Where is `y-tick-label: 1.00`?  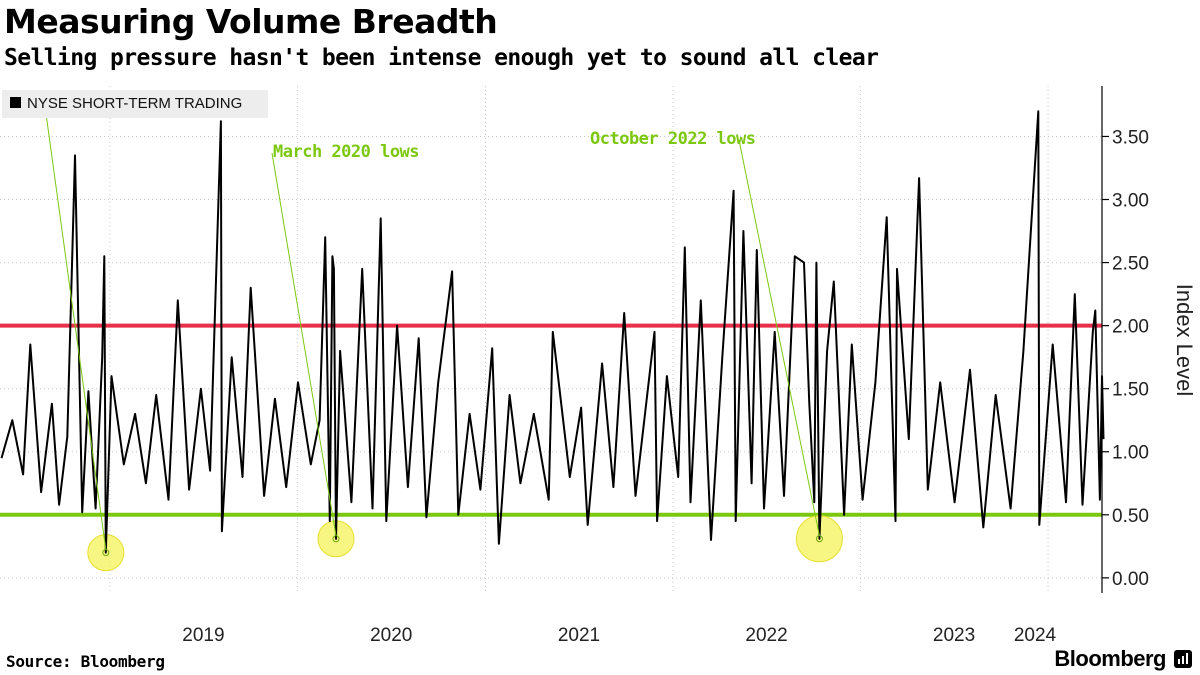
y-tick-label: 1.00 is located at coordinates (1130, 453).